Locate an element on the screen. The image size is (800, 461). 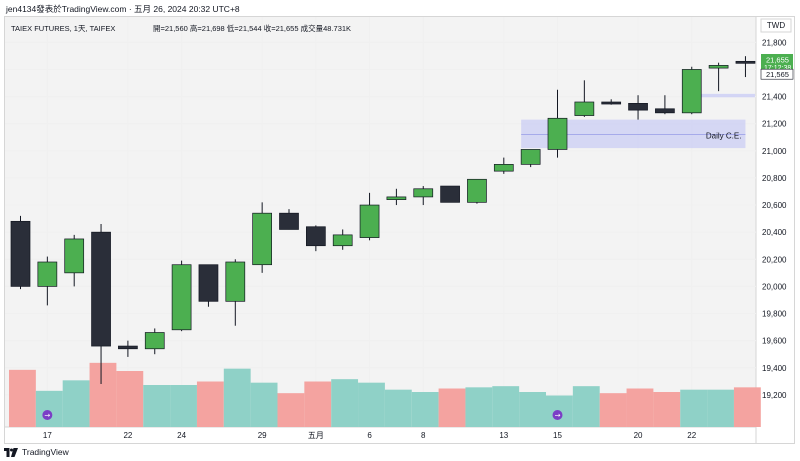
upper-band is located at coordinates (718, 95).